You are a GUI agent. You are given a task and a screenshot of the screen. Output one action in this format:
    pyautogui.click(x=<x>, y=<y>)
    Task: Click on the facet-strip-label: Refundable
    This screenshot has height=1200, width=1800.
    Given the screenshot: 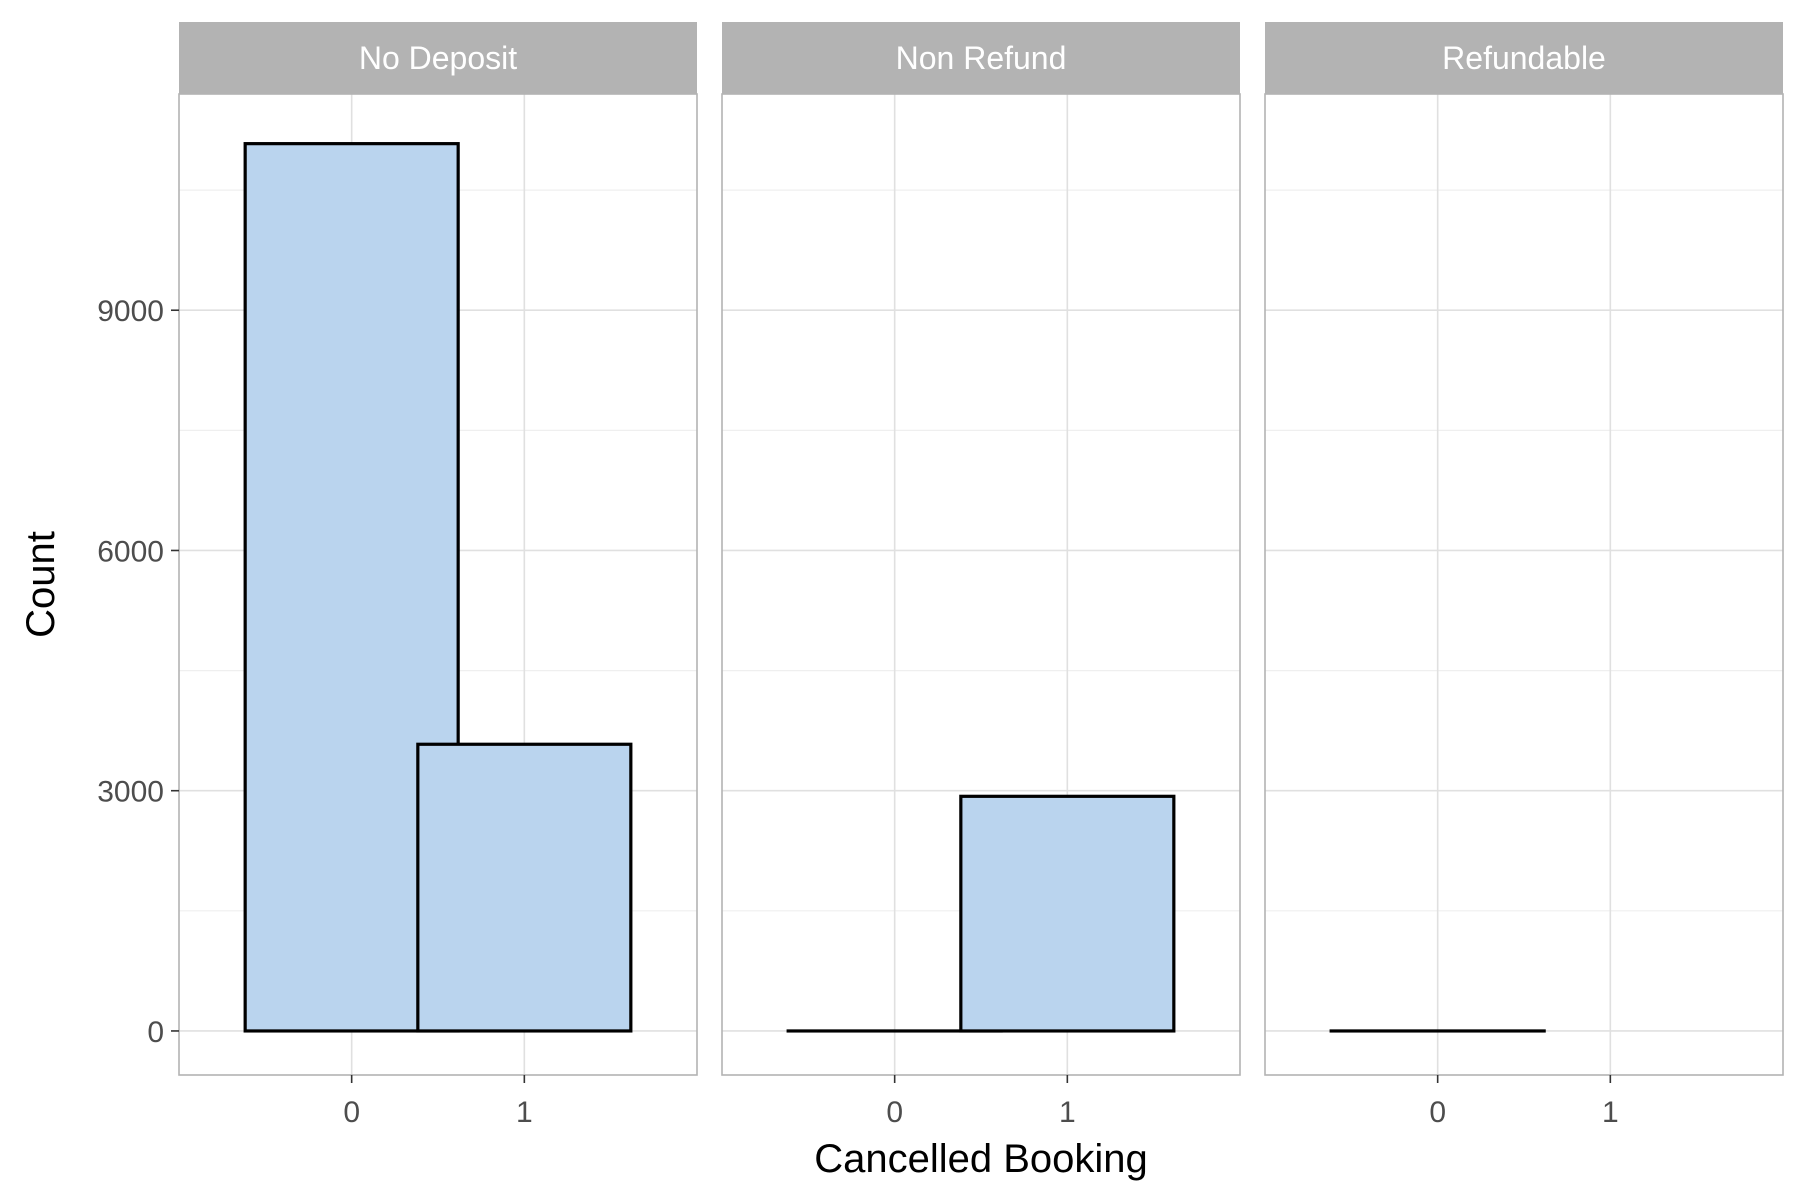 What is the action you would take?
    pyautogui.click(x=1524, y=58)
    